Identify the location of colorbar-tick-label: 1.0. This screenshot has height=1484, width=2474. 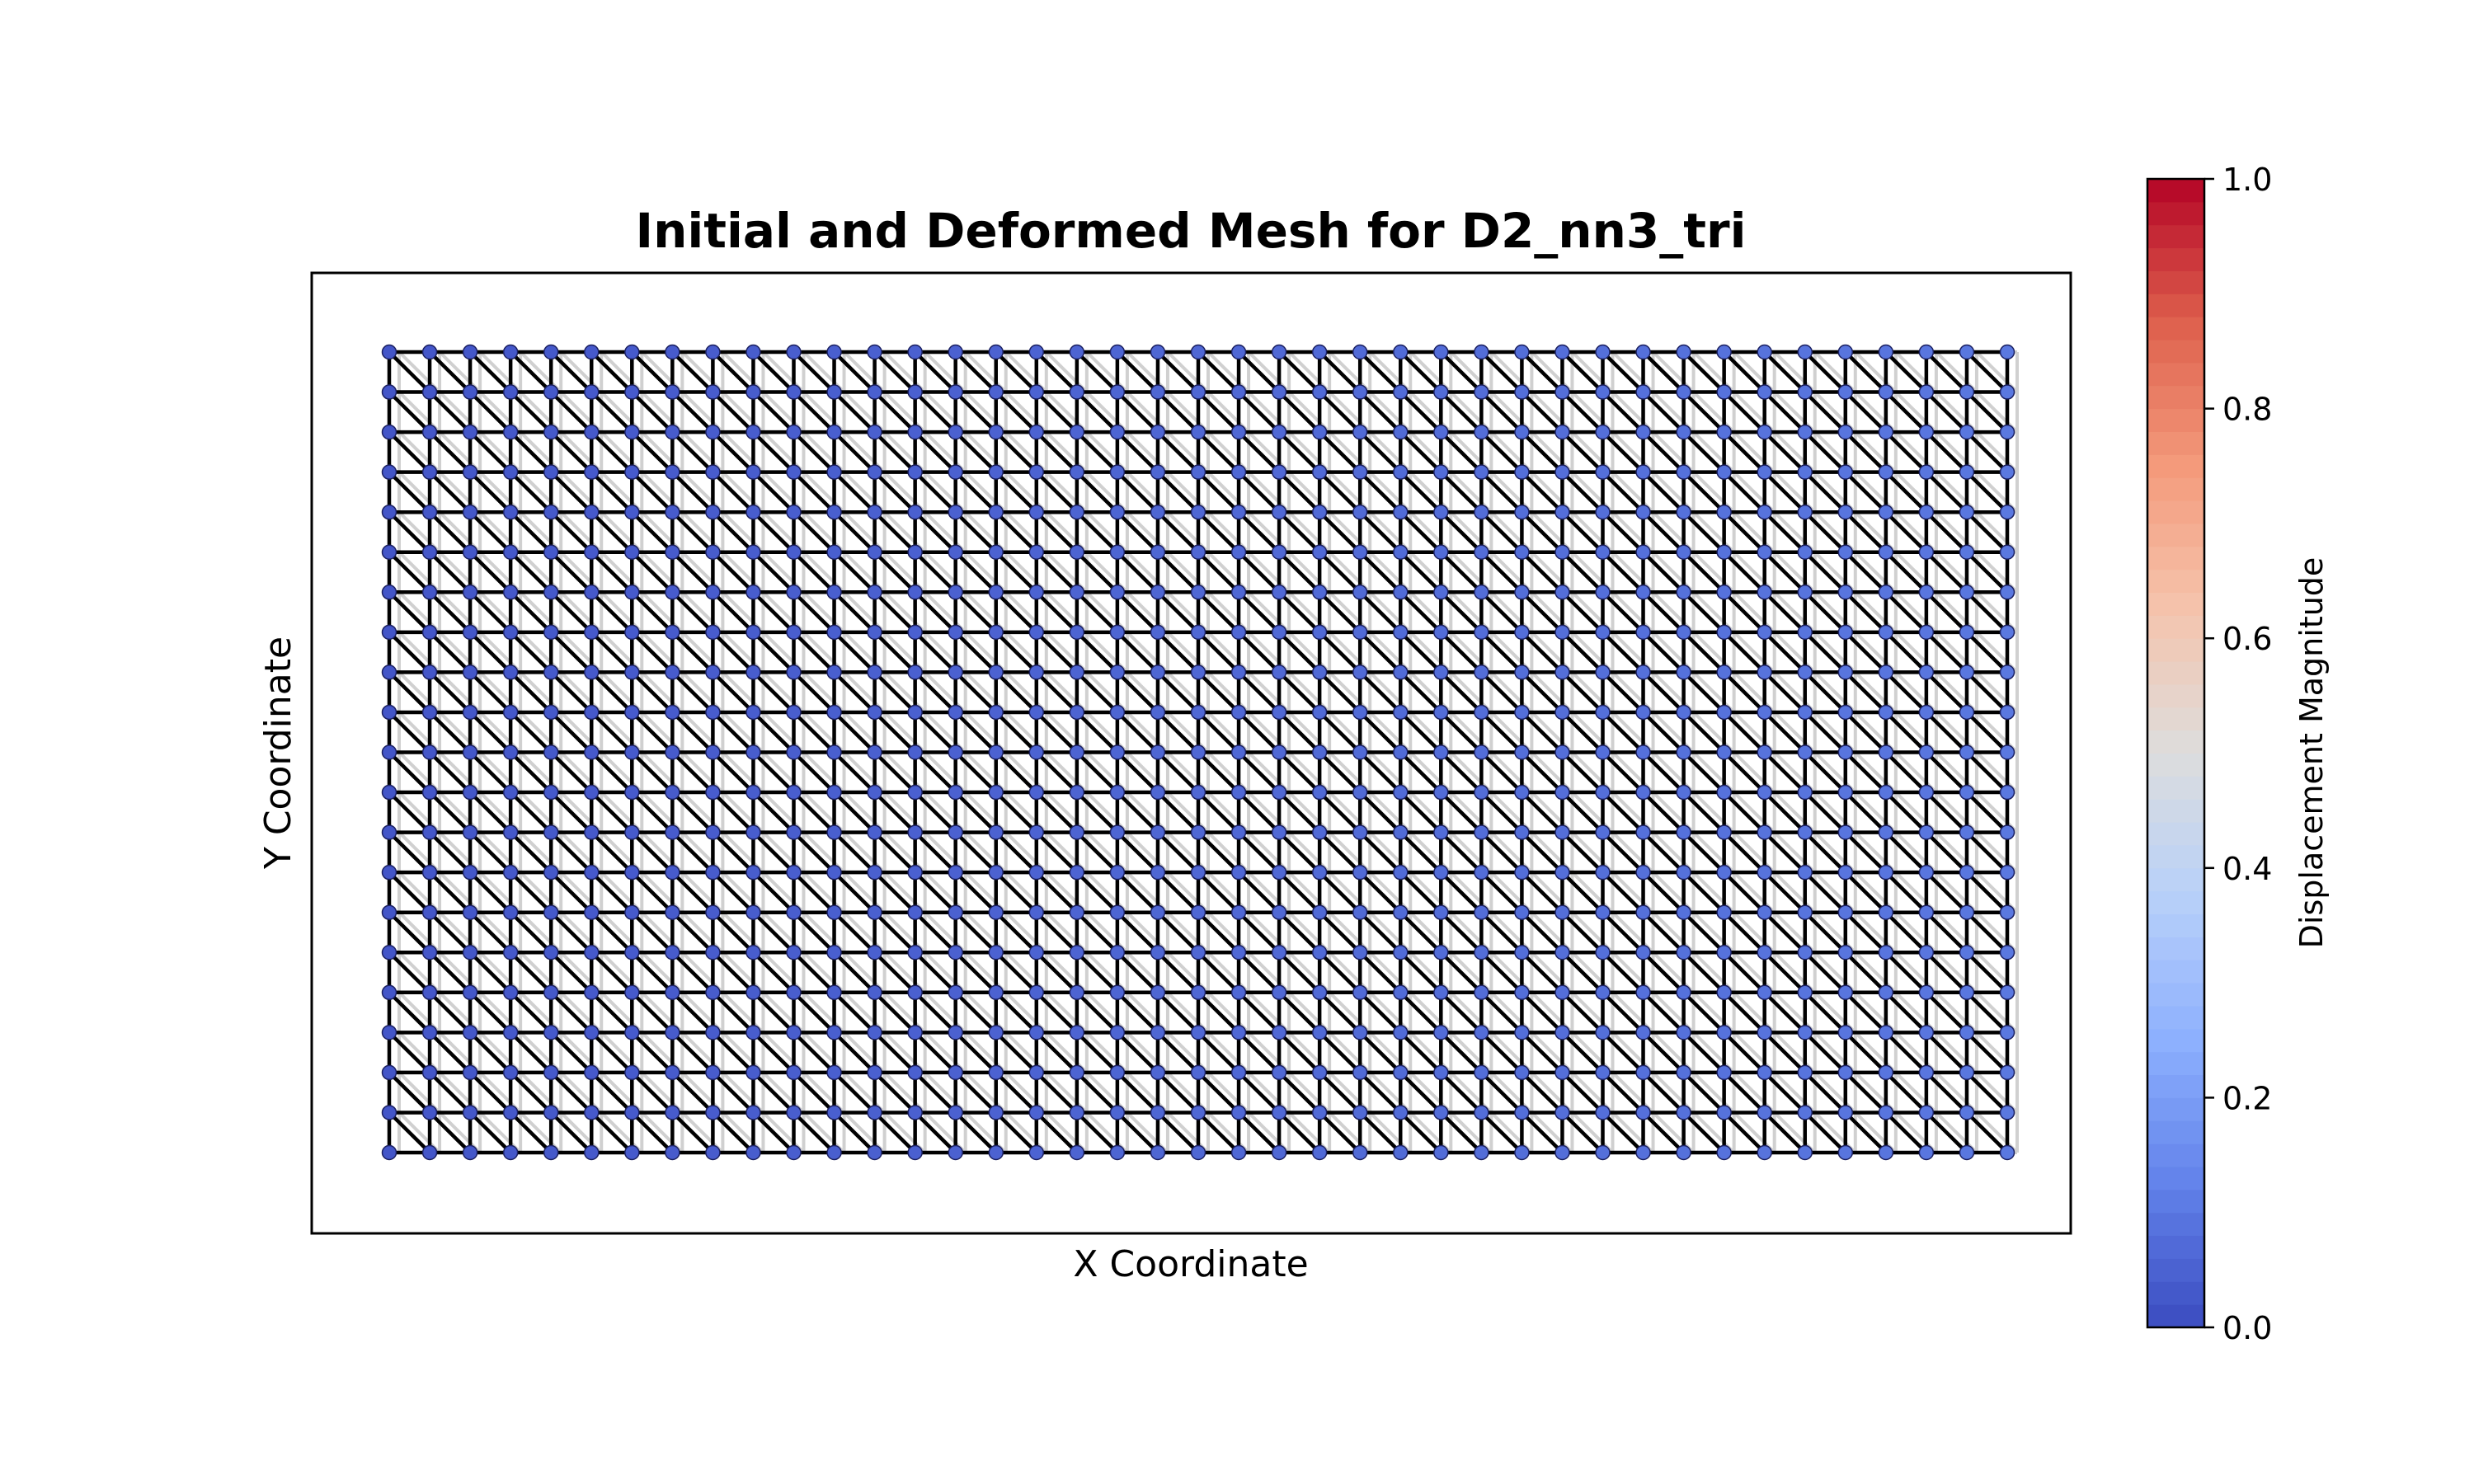
(2247, 180).